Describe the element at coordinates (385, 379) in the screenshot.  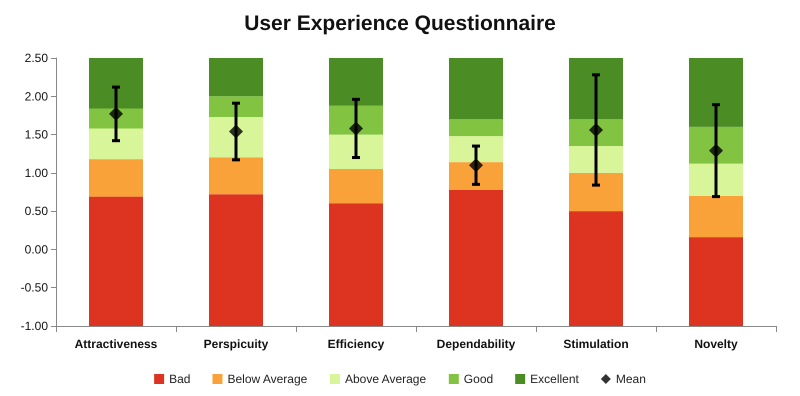
I see `legend-label: Above Average` at that location.